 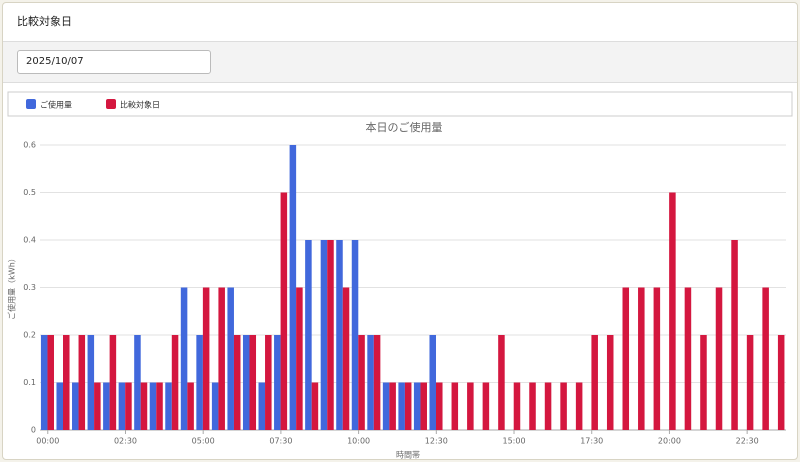 I want to click on y-tick-label: 0.3, so click(x=29, y=287).